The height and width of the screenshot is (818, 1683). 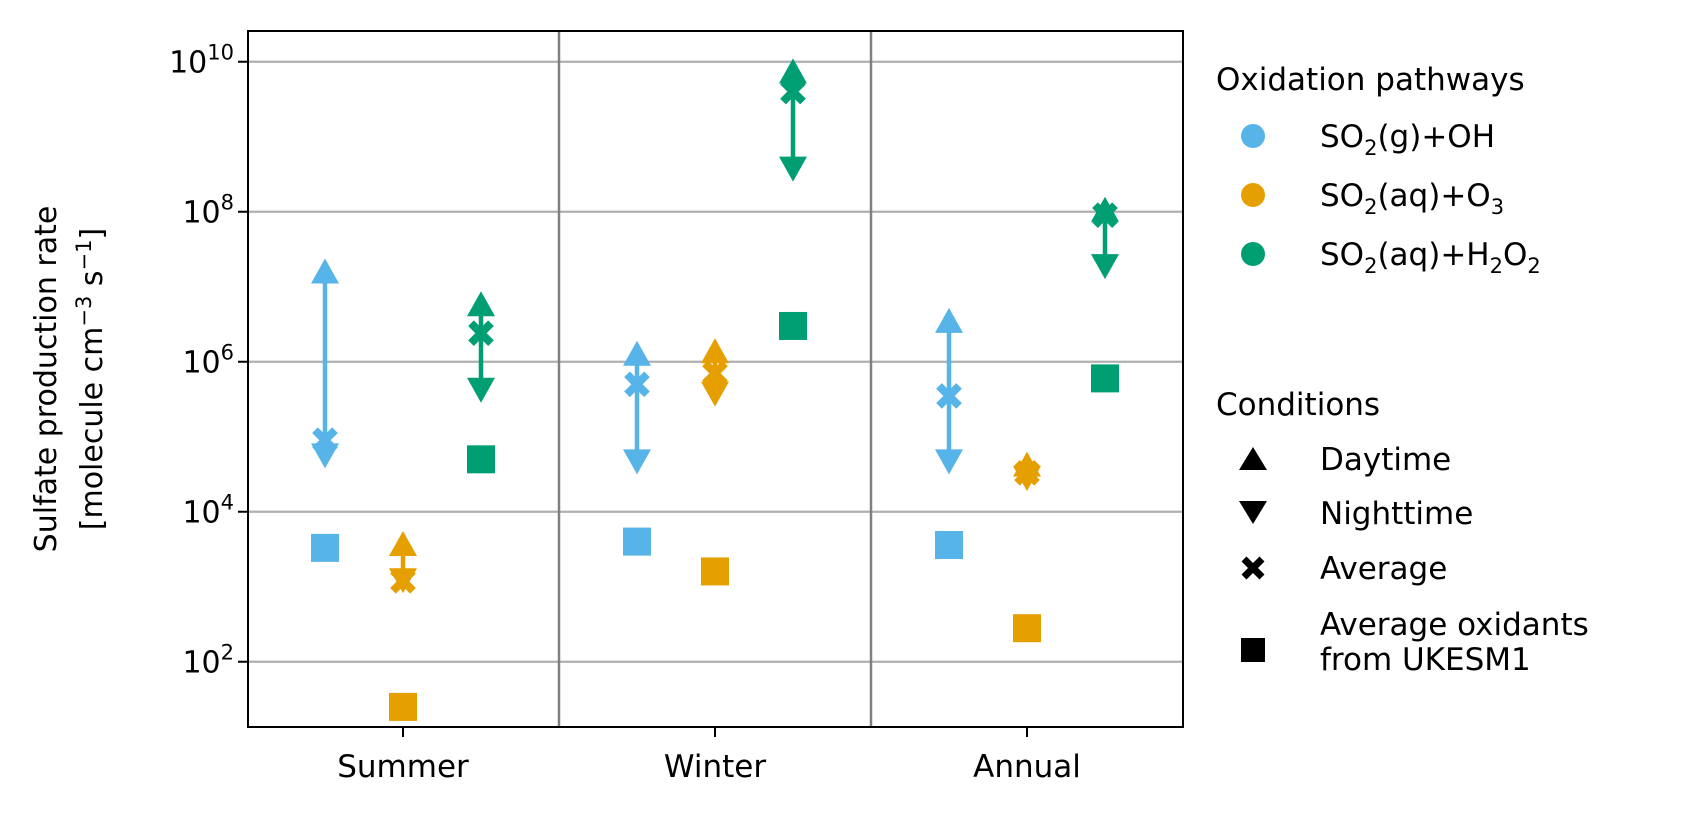 What do you see at coordinates (949, 320) in the screenshot?
I see `daytime-marker-oh-annual` at bounding box center [949, 320].